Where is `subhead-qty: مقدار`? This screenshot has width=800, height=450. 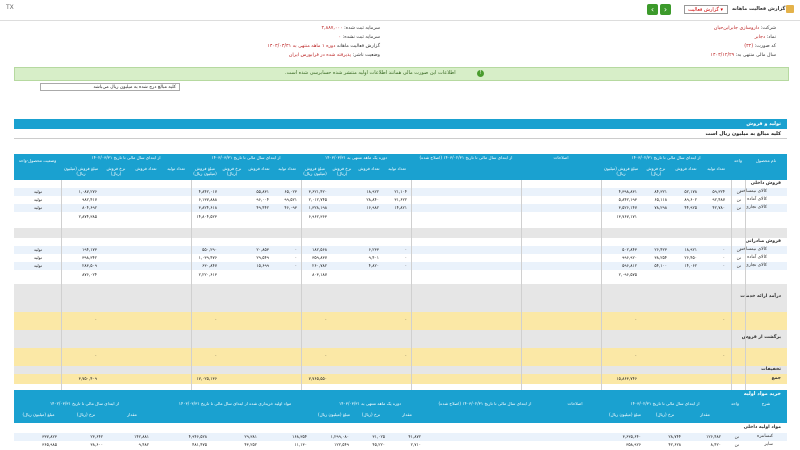
subhead-qty: مقدار is located at coordinates (705, 414).